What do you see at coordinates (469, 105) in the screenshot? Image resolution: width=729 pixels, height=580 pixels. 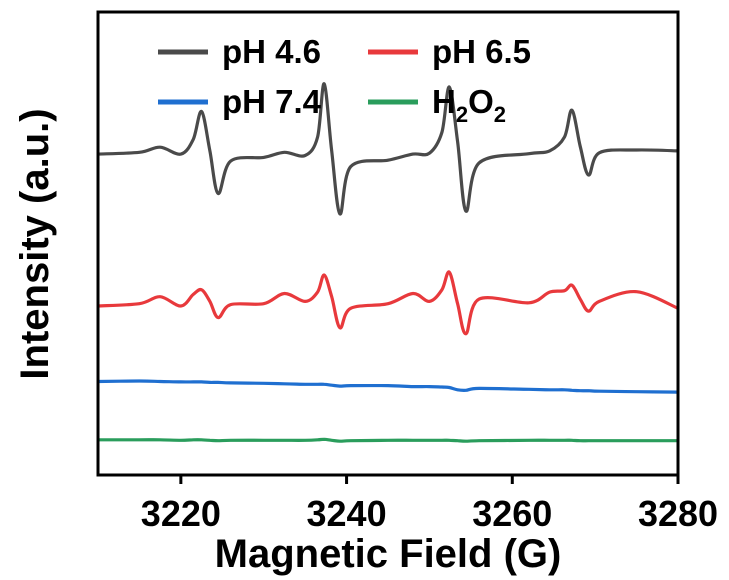 I see `legend-label-h2o2: H2O2` at bounding box center [469, 105].